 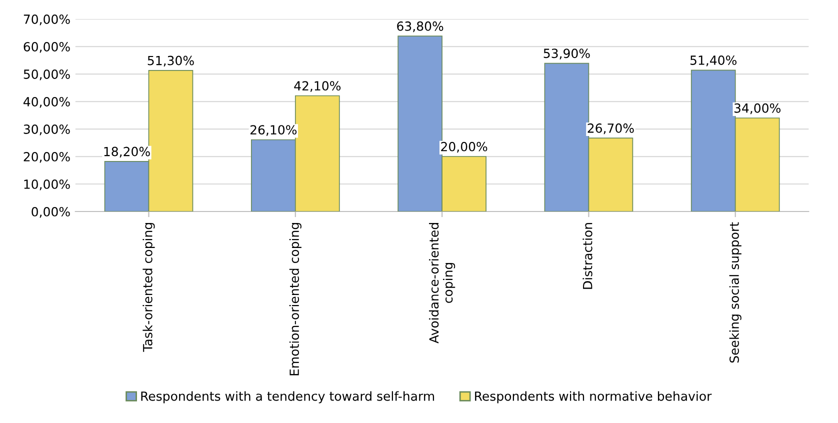 What do you see at coordinates (171, 61) in the screenshot?
I see `data-label: 51,30%` at bounding box center [171, 61].